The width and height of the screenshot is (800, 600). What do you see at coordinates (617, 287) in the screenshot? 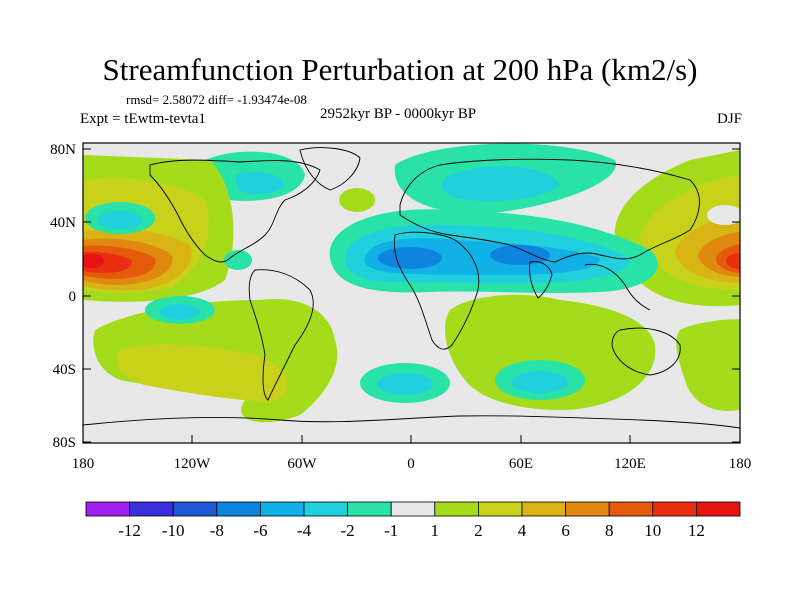
I see `coastline-southeast-asia` at bounding box center [617, 287].